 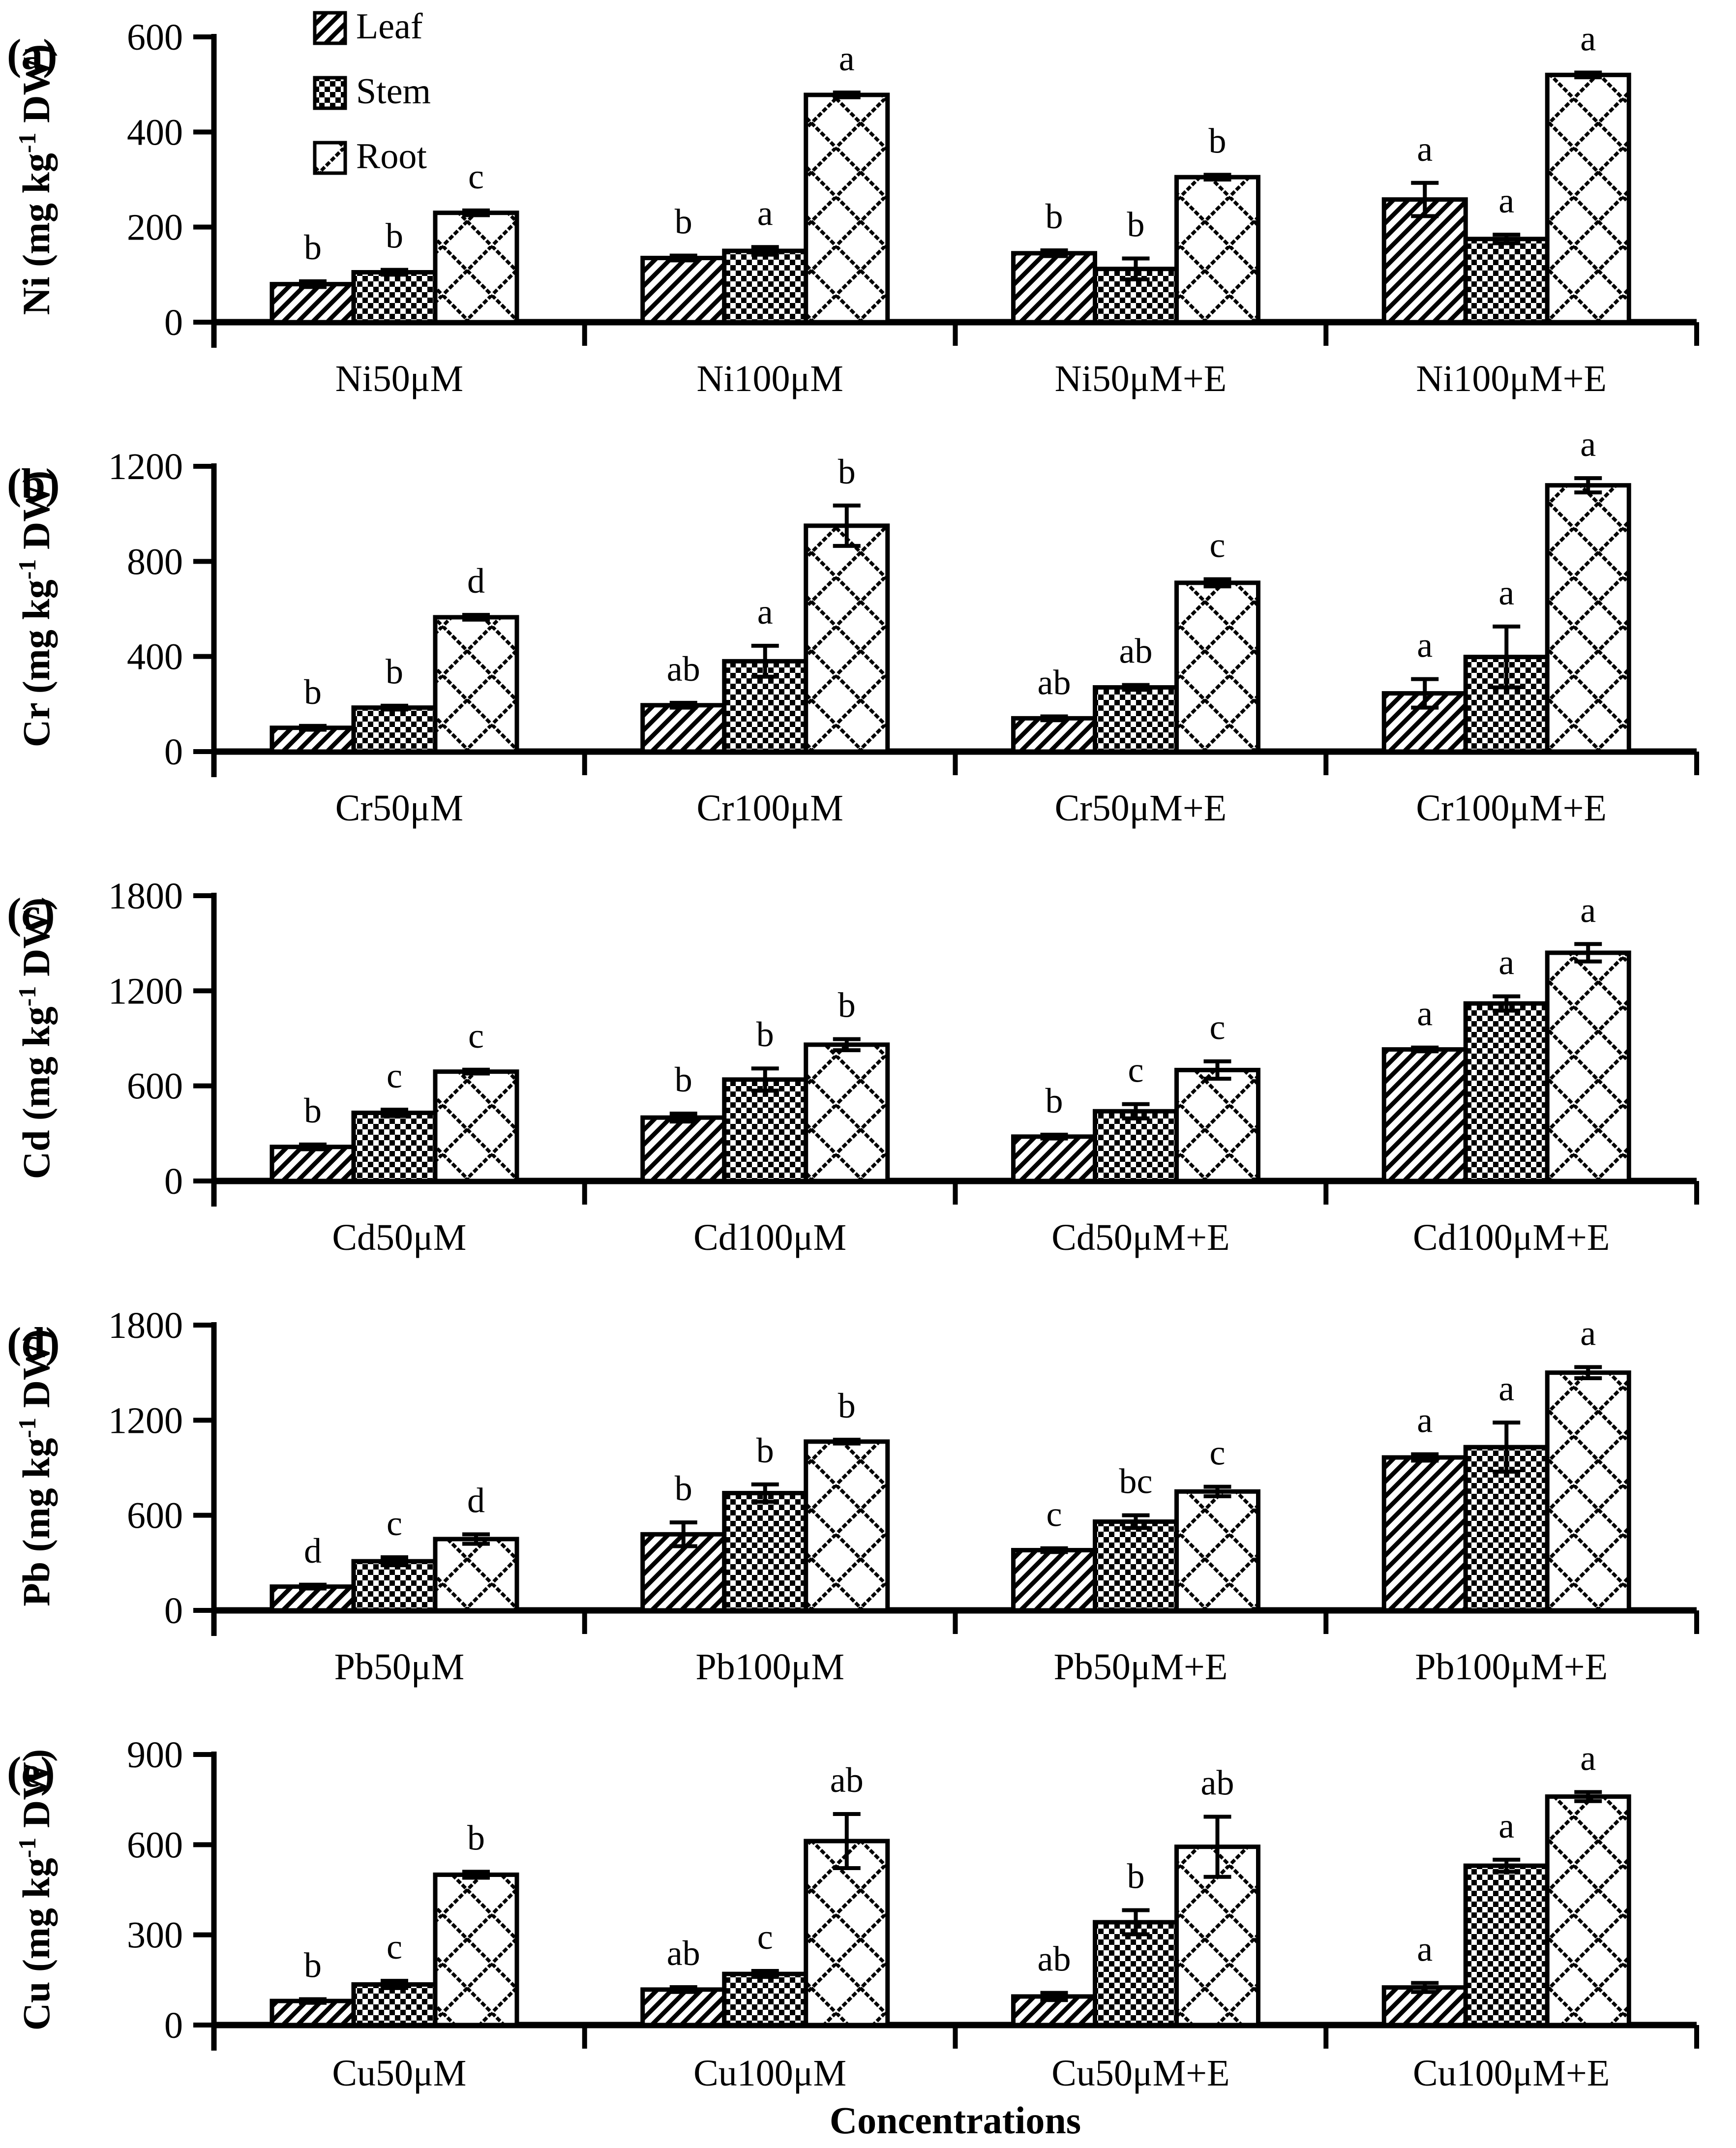 I want to click on sig-letter-stem: bc, so click(x=1136, y=1482).